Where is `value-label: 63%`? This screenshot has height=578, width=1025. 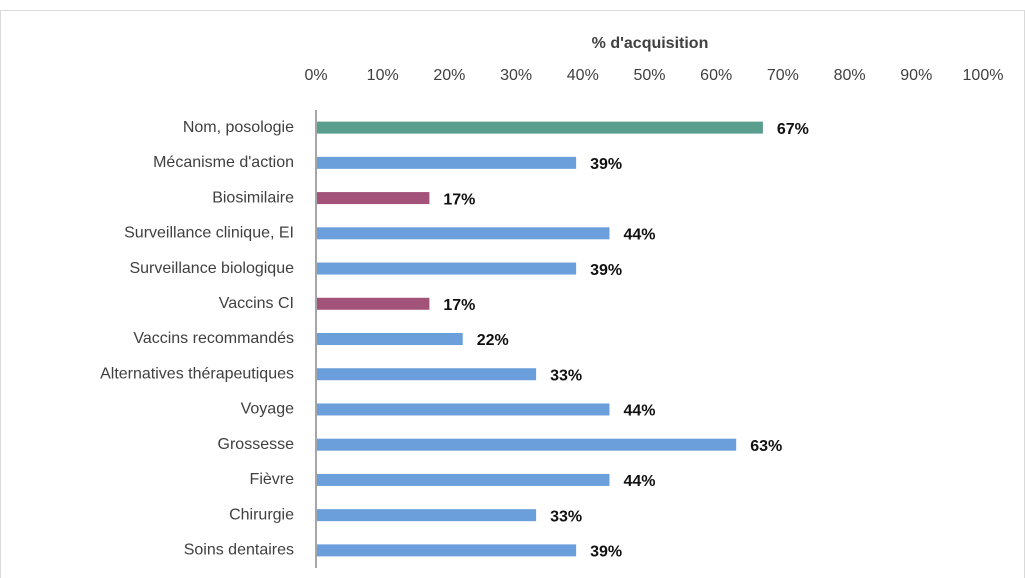
value-label: 63% is located at coordinates (766, 446).